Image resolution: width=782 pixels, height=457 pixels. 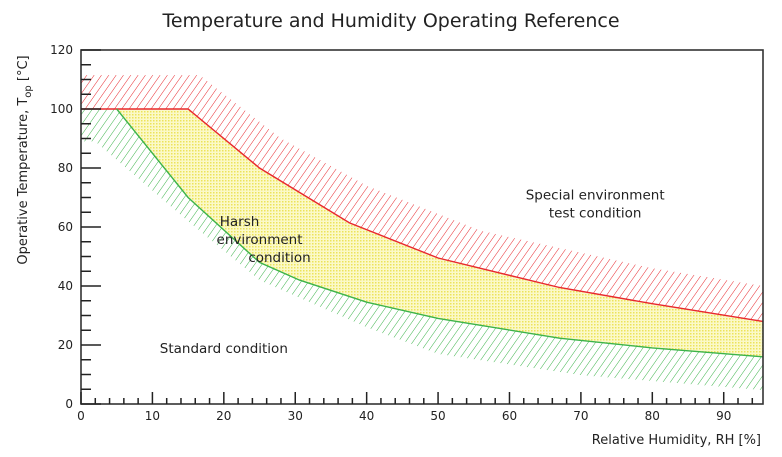 What do you see at coordinates (61, 50) in the screenshot?
I see `y-tick-label: 120` at bounding box center [61, 50].